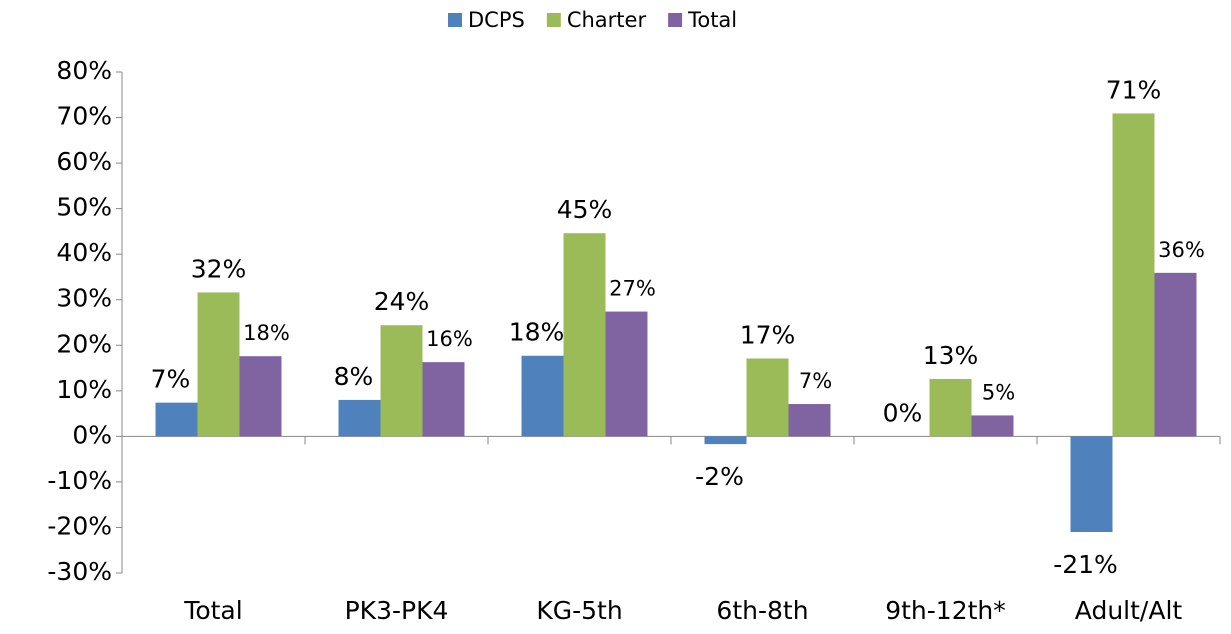  Describe the element at coordinates (402, 301) in the screenshot. I see `data-label: 24%` at that location.